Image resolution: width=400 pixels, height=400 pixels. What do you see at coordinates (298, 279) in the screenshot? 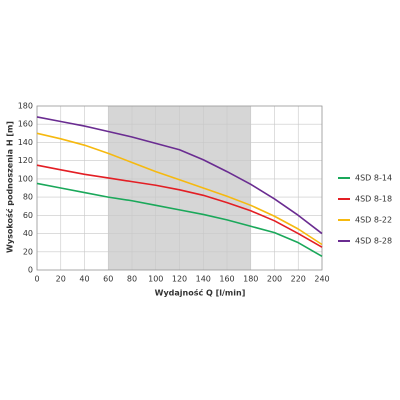
I see `x-tick-label: 220` at bounding box center [298, 279].